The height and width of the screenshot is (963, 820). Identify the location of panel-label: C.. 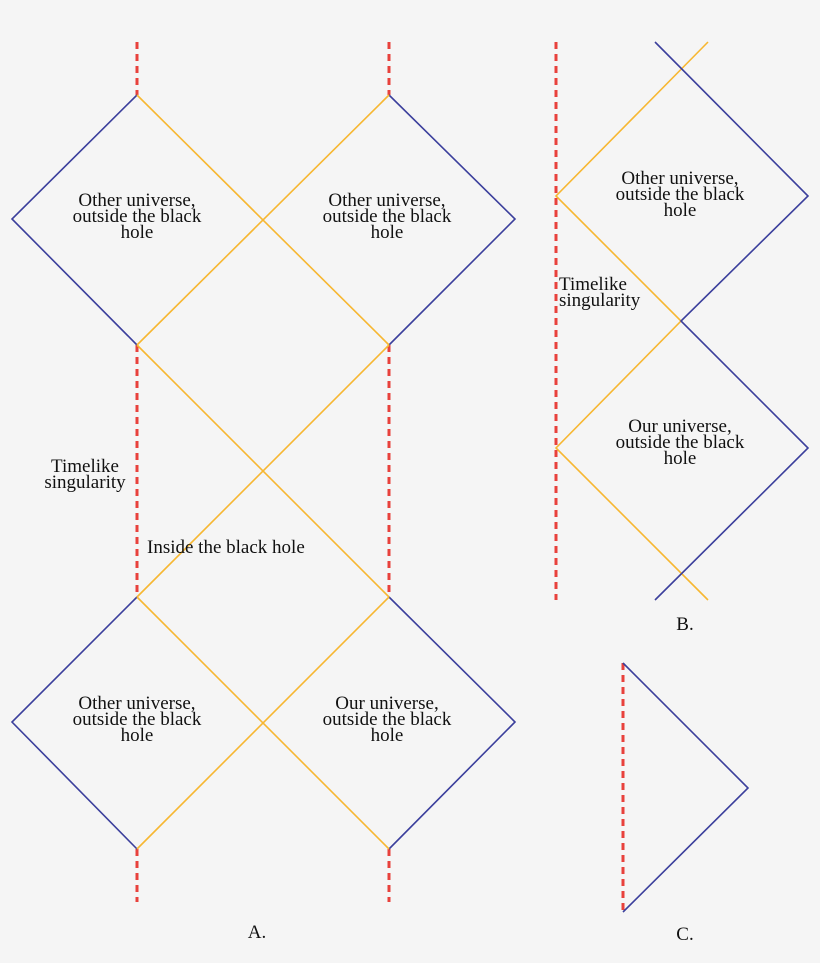
(684, 934).